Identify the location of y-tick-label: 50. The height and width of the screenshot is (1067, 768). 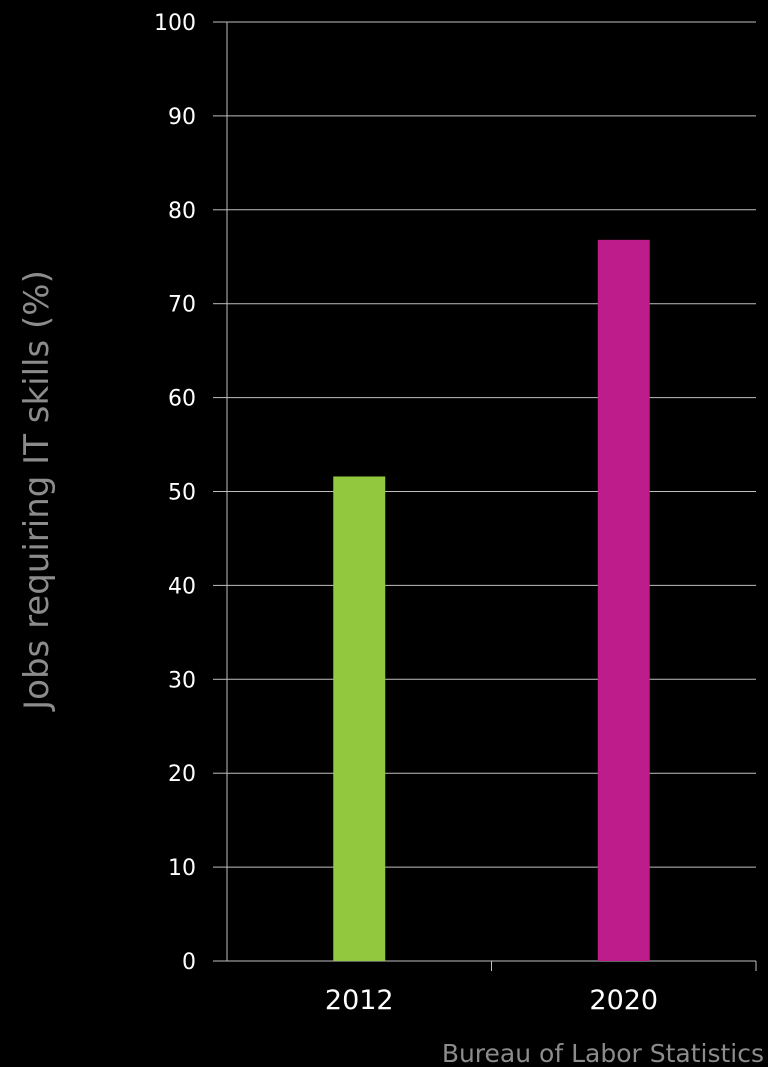
(182, 493).